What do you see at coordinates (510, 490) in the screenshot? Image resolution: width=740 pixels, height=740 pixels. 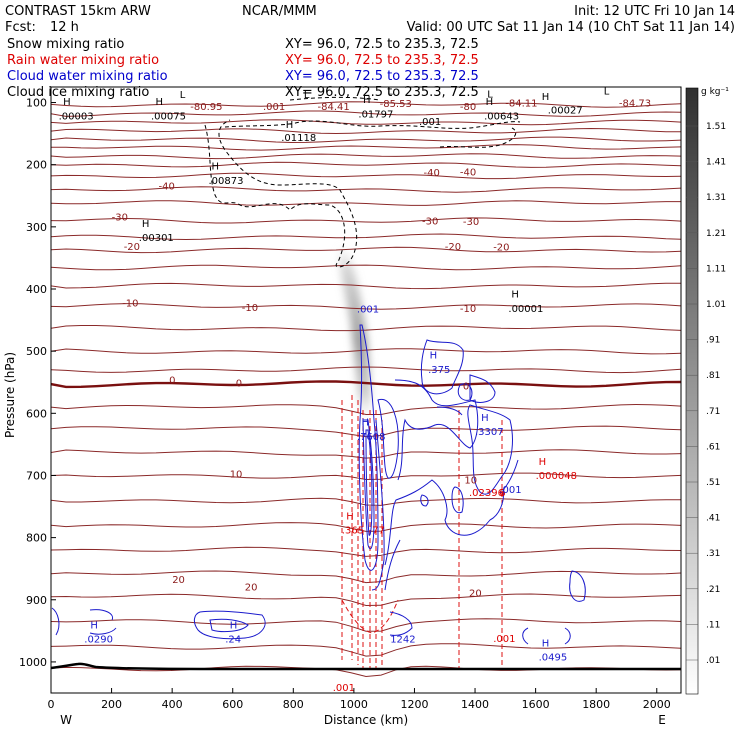 I see `cloud-contour-label: .001` at bounding box center [510, 490].